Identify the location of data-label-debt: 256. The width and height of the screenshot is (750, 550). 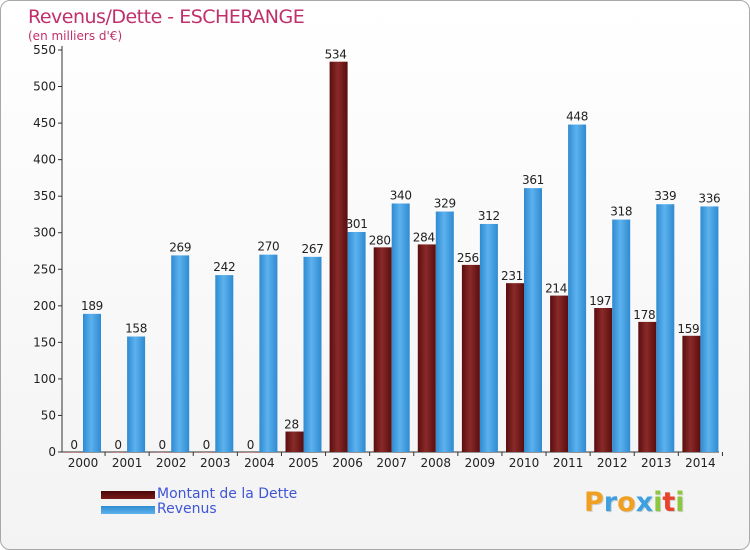
(468, 258).